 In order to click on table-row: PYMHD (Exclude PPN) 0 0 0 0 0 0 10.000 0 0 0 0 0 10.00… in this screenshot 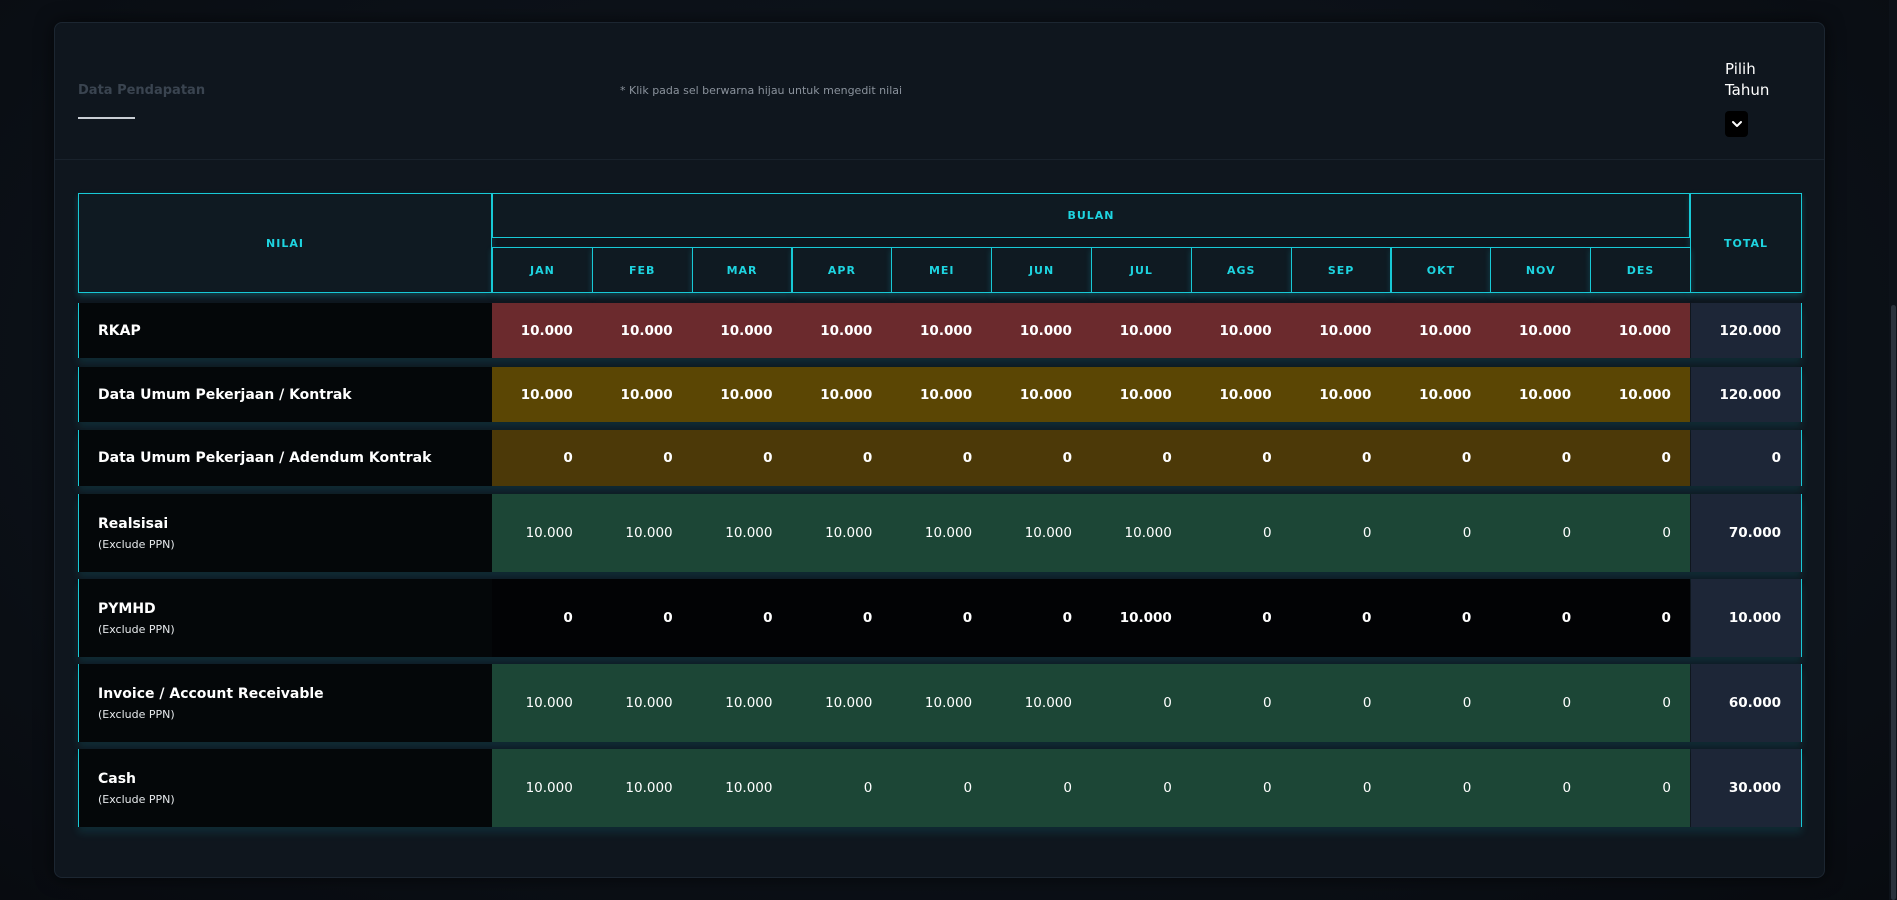, I will do `click(940, 618)`.